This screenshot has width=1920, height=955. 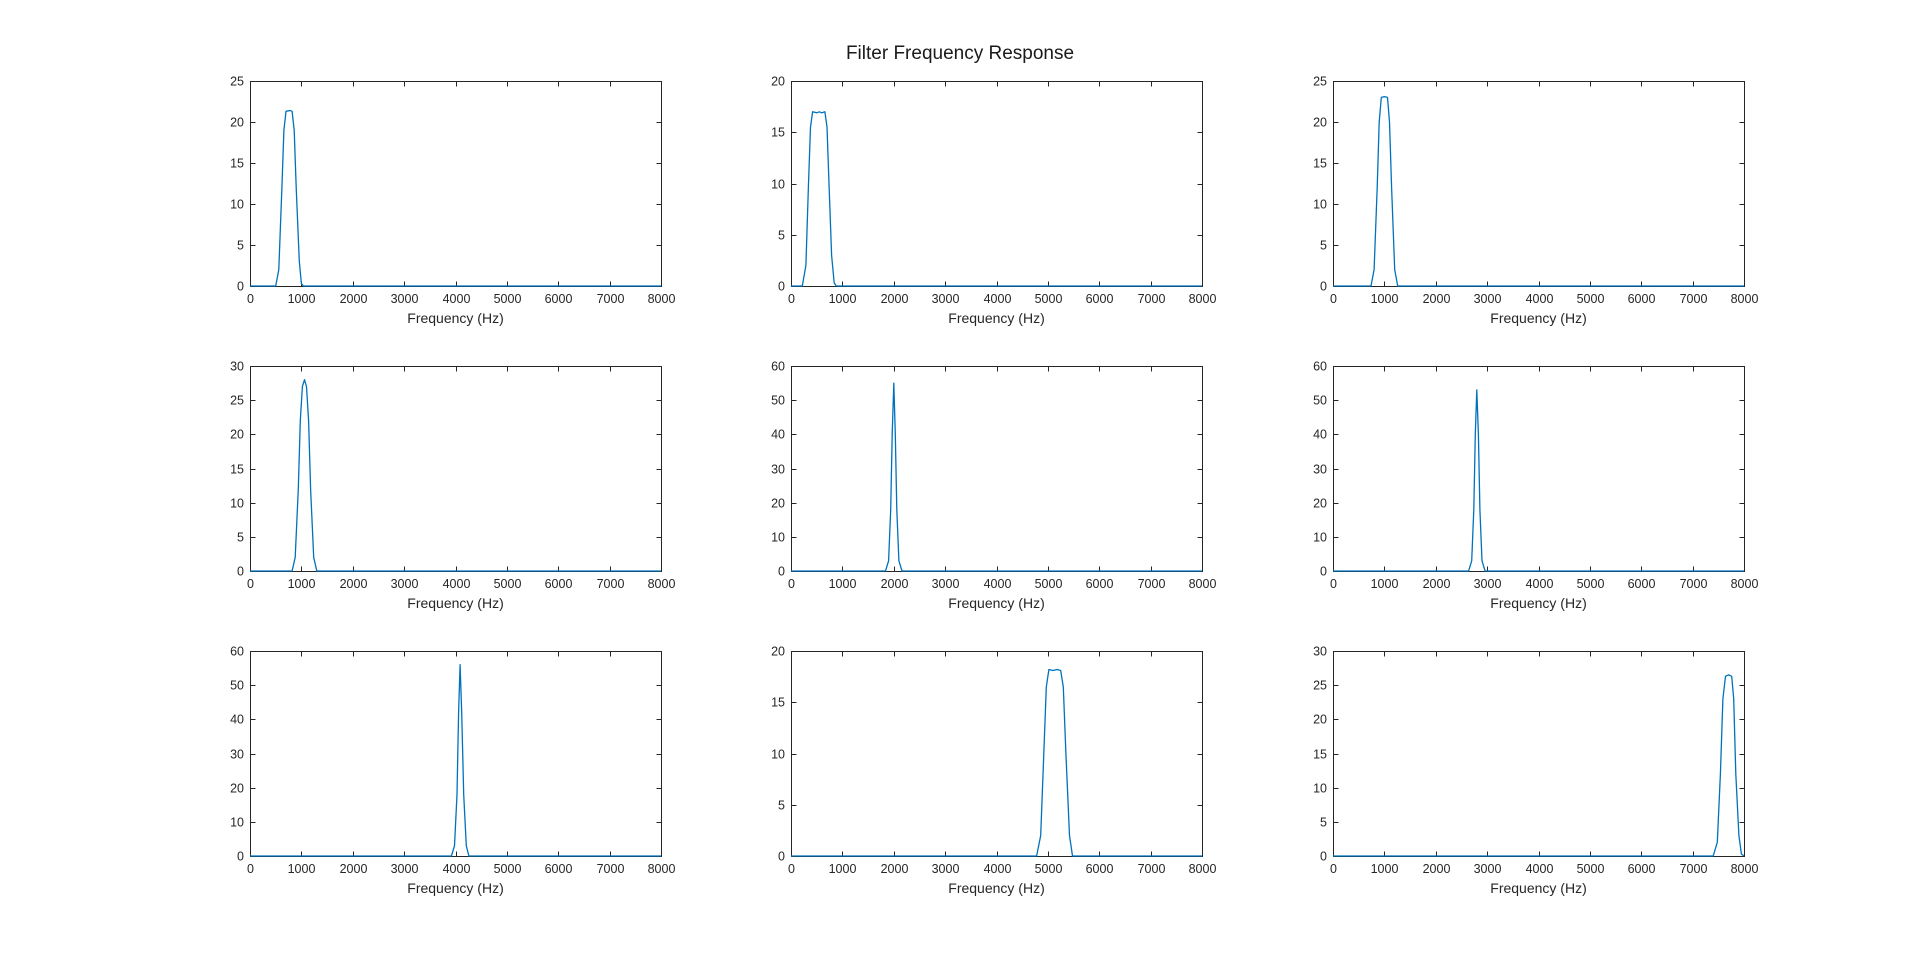 I want to click on axes-box, so click(x=456, y=184).